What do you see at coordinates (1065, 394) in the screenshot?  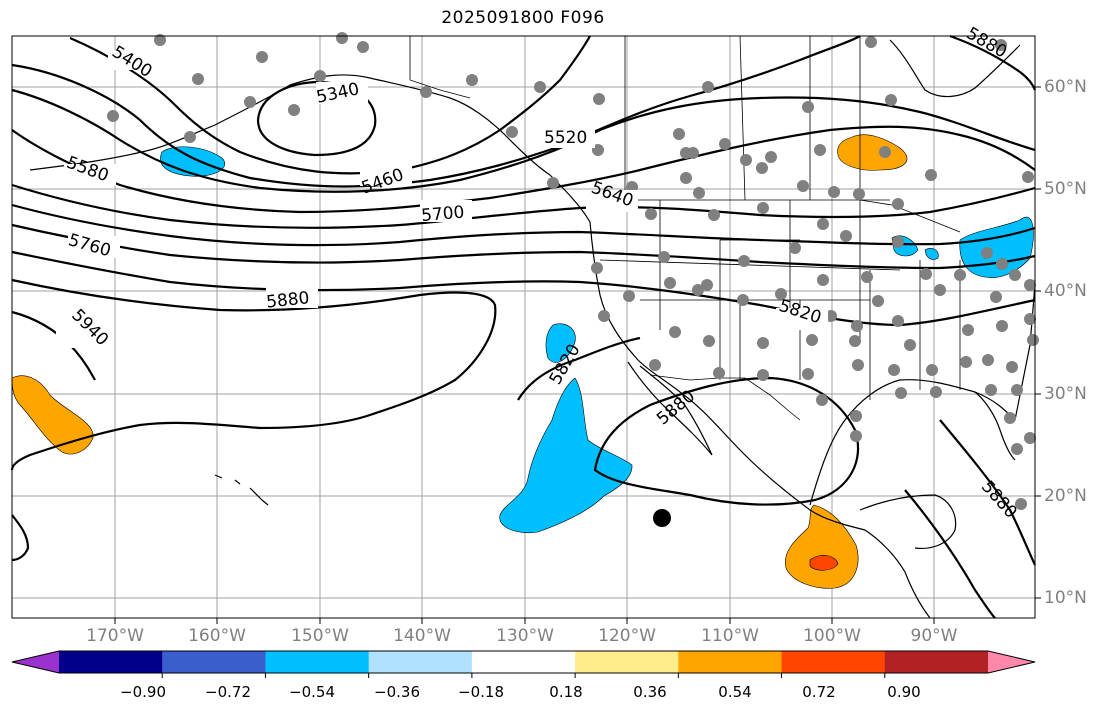 I see `lat-label: 30°N` at bounding box center [1065, 394].